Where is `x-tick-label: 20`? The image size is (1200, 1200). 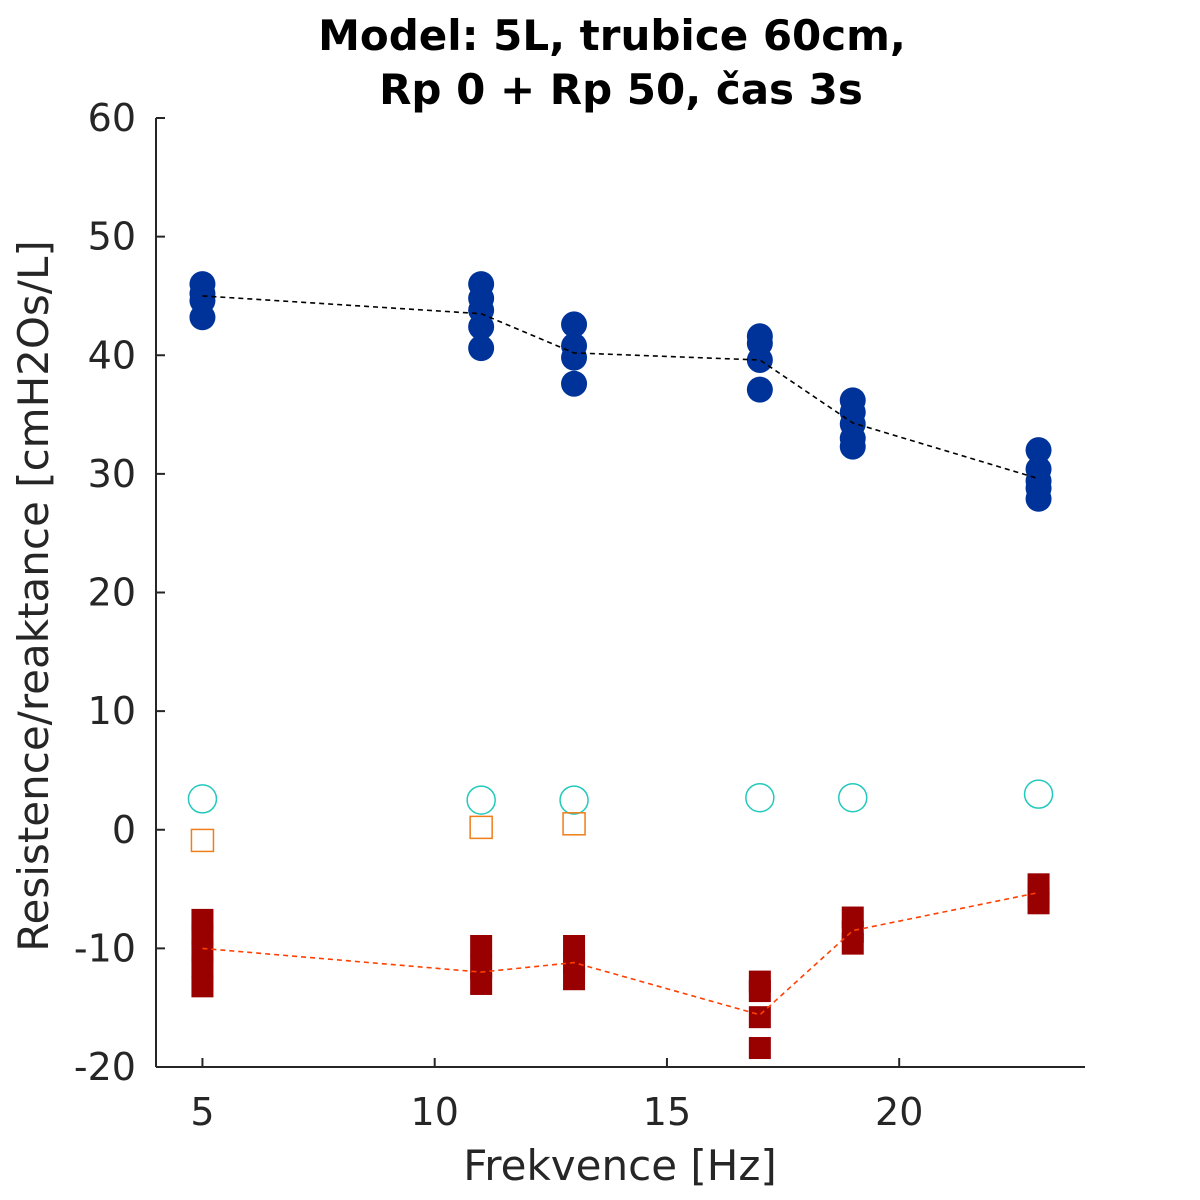
x-tick-label: 20 is located at coordinates (899, 1112).